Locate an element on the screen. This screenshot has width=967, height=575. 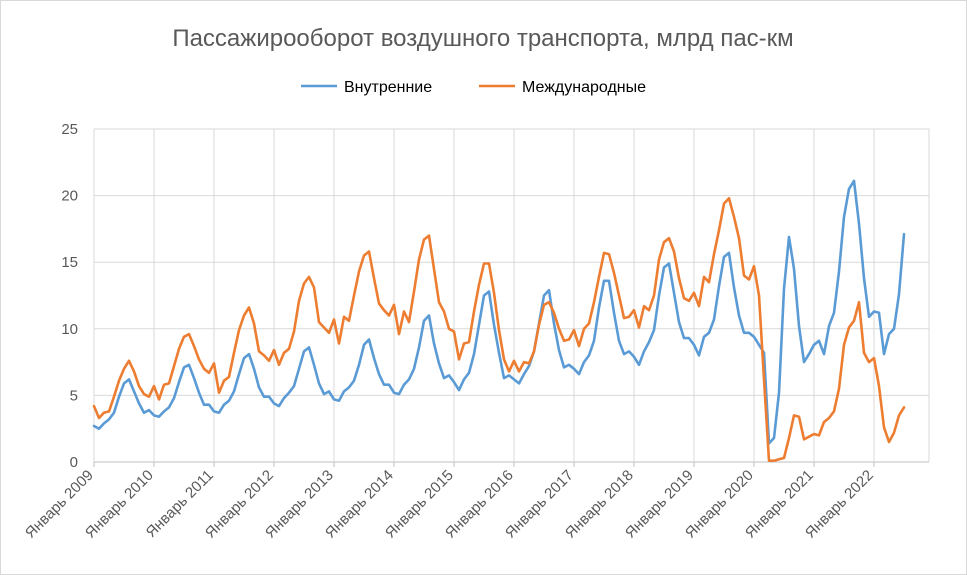
legend-label: Внутренние is located at coordinates (388, 87).